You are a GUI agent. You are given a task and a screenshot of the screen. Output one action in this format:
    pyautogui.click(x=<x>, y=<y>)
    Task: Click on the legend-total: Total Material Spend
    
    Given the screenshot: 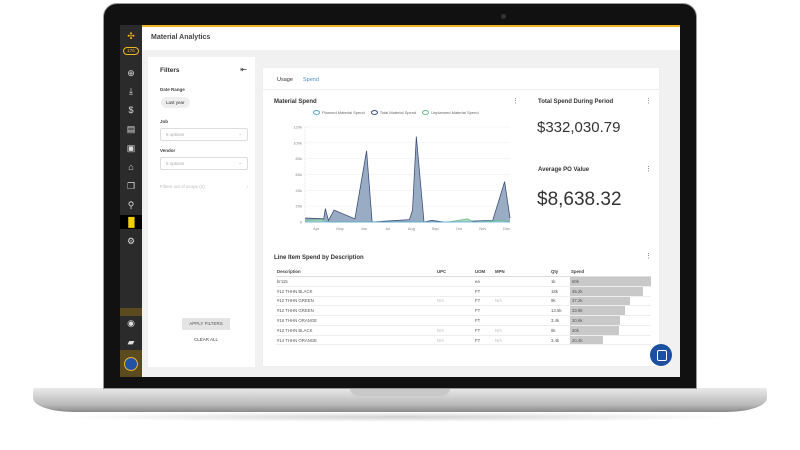 What is the action you would take?
    pyautogui.click(x=393, y=113)
    